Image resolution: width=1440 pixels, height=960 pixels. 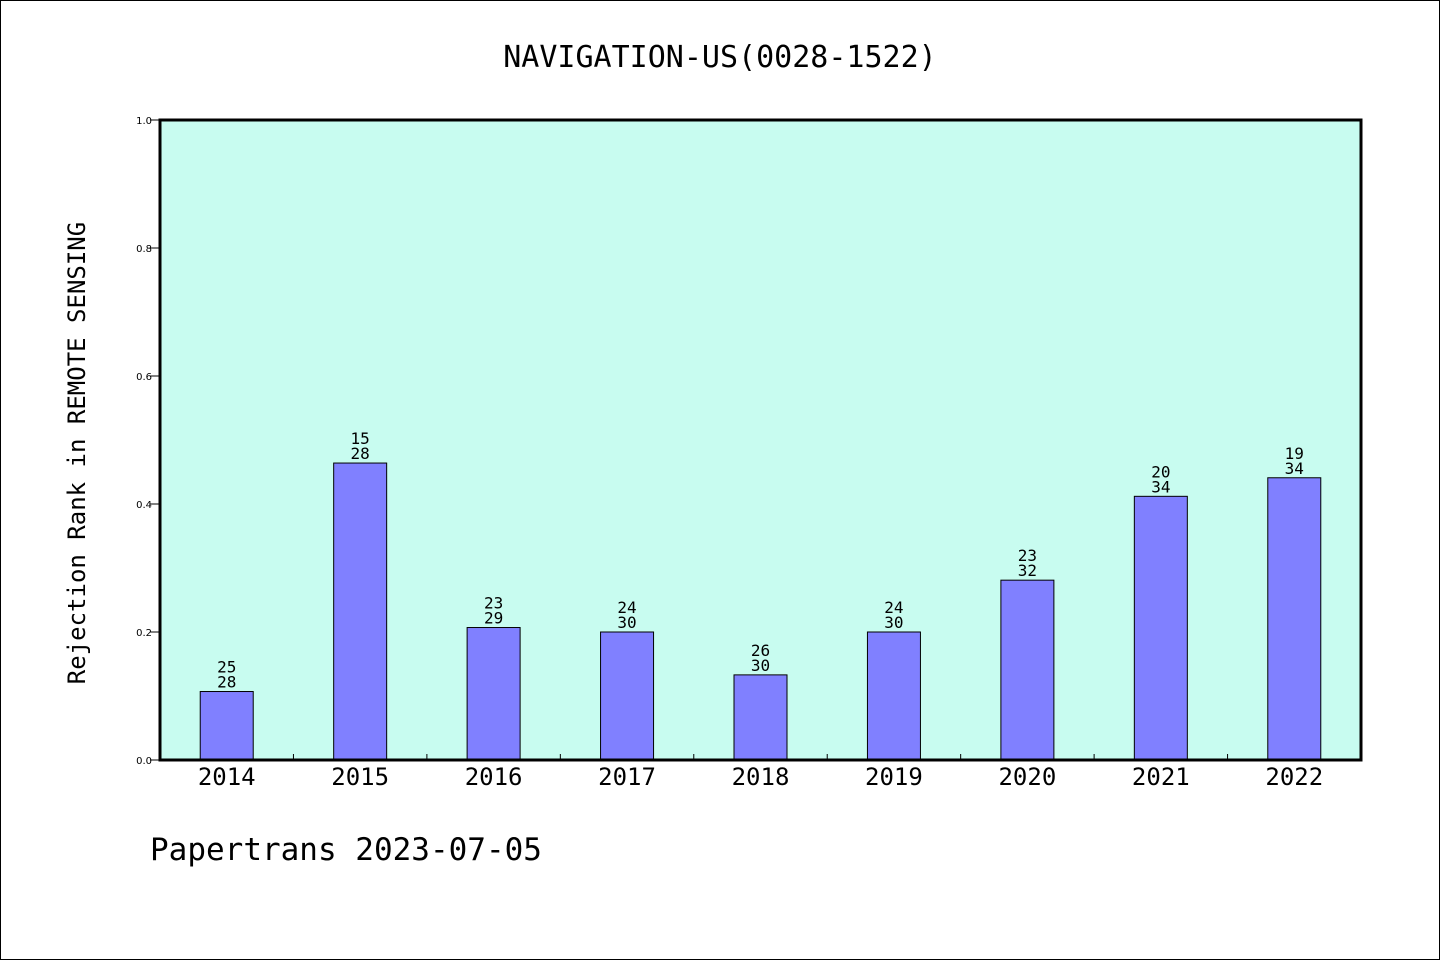 What do you see at coordinates (144, 761) in the screenshot?
I see `y-tick-label: 0.0` at bounding box center [144, 761].